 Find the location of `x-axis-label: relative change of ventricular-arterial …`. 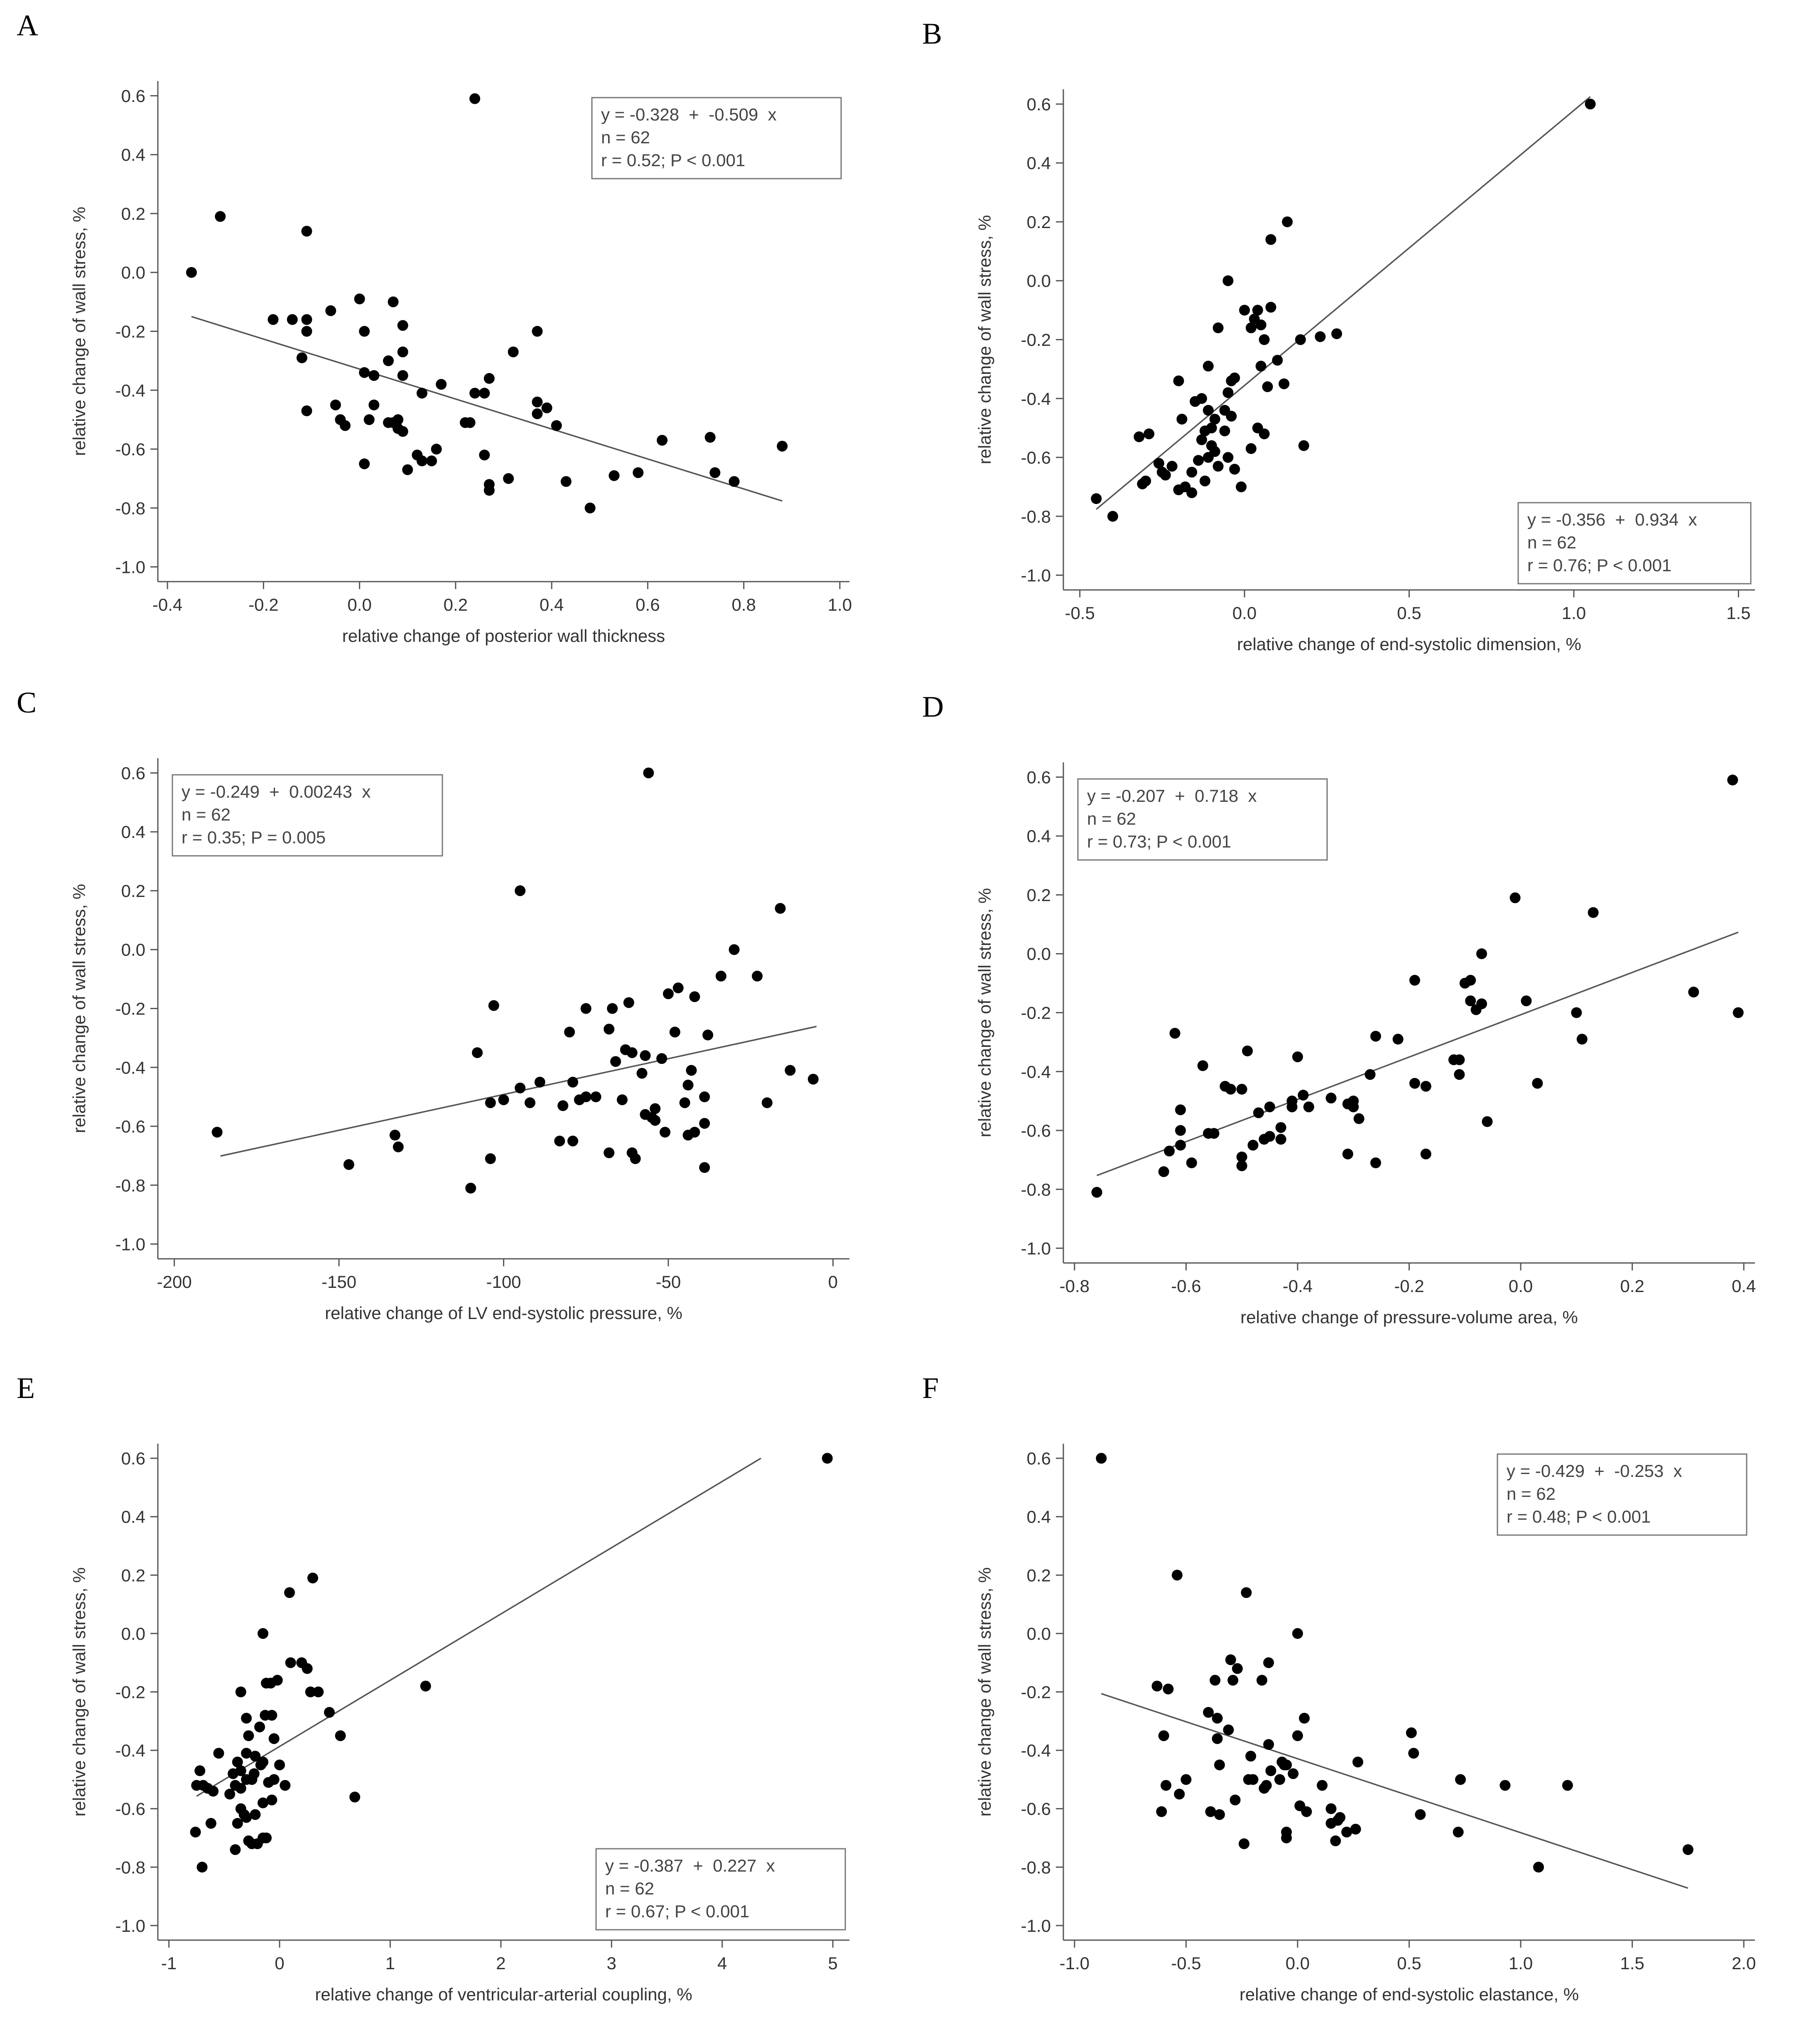

x-axis-label: relative change of ventricular-arterial … is located at coordinates (503, 1995).